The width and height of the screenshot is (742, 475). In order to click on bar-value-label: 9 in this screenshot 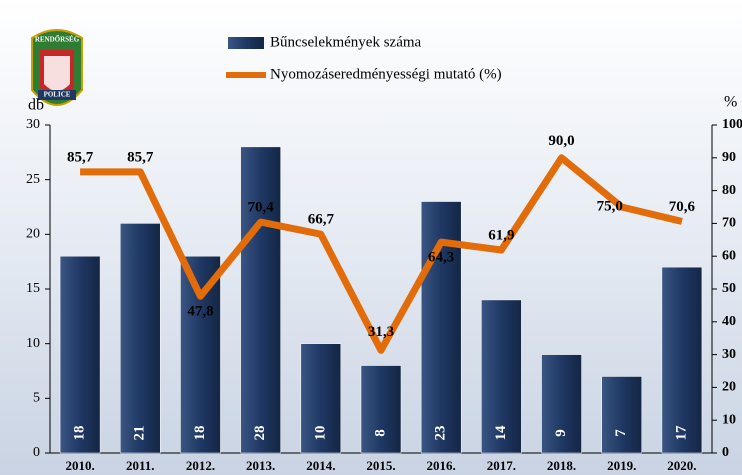, I will do `click(561, 433)`.